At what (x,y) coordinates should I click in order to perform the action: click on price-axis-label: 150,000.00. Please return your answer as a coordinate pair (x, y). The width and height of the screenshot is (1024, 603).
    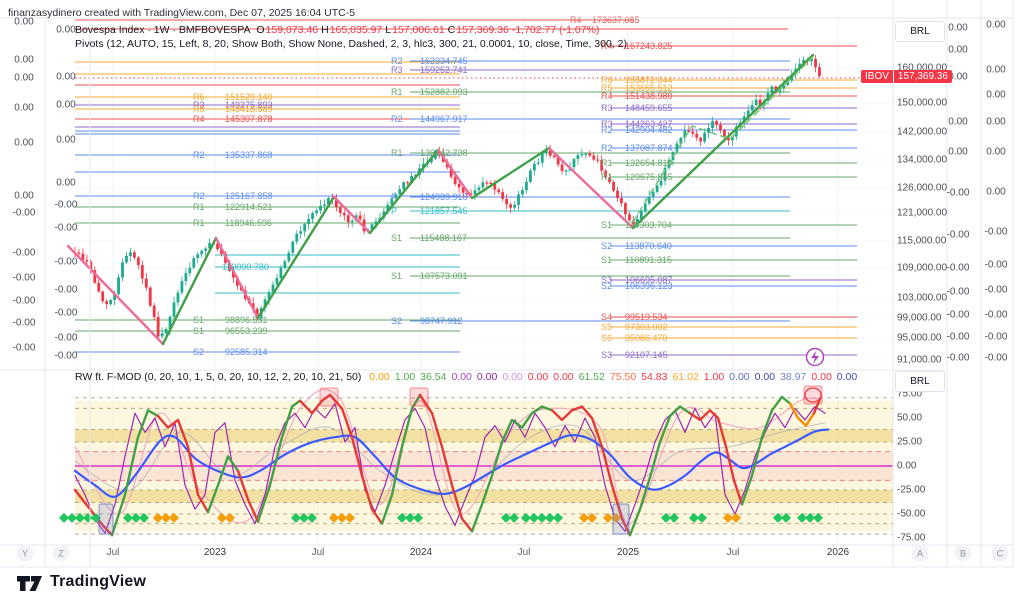
    Looking at the image, I should click on (922, 103).